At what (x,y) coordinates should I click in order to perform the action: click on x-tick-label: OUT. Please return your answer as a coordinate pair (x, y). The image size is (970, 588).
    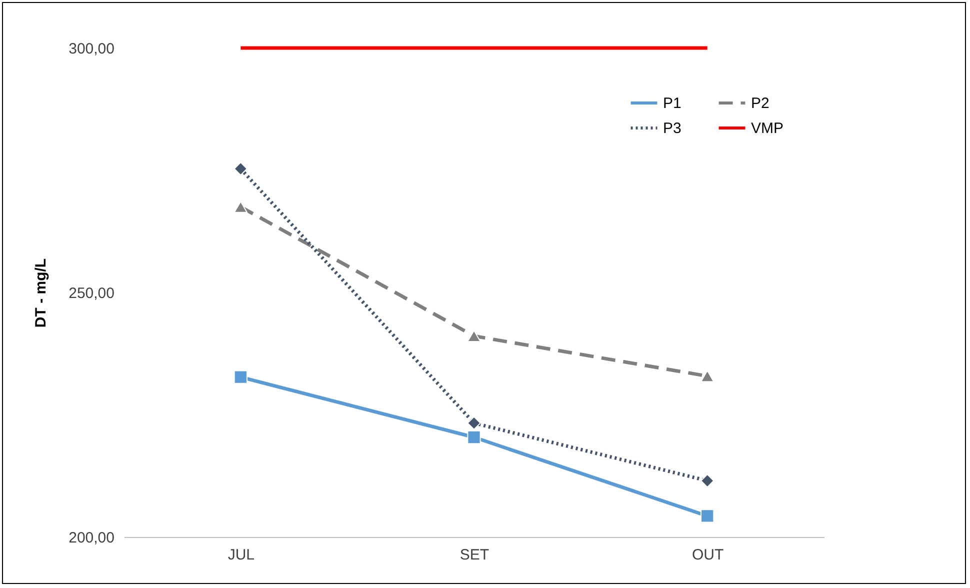
    Looking at the image, I should click on (708, 555).